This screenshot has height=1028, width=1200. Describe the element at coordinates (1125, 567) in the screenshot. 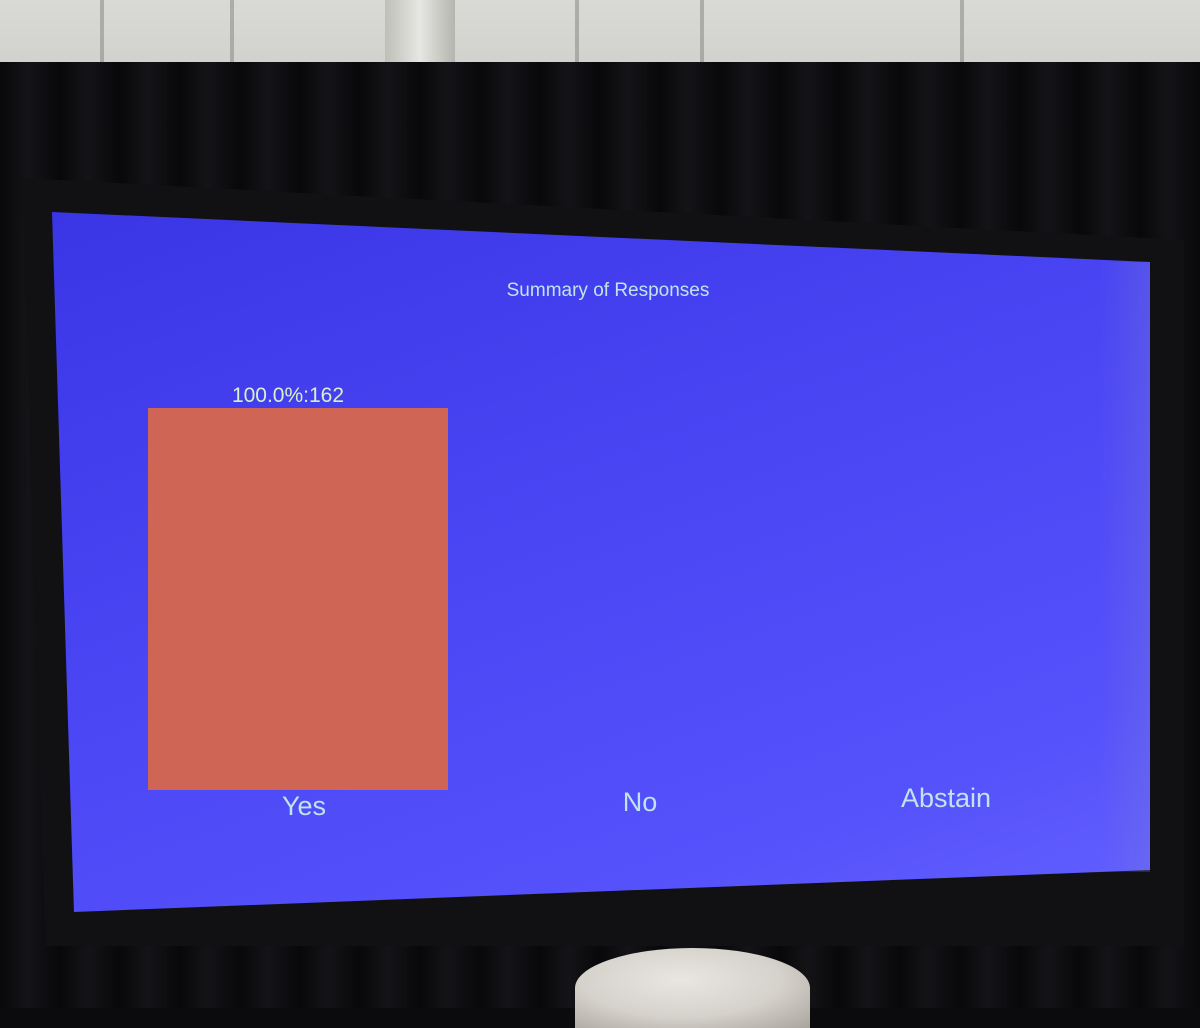

I see `screen-edge-glow` at that location.